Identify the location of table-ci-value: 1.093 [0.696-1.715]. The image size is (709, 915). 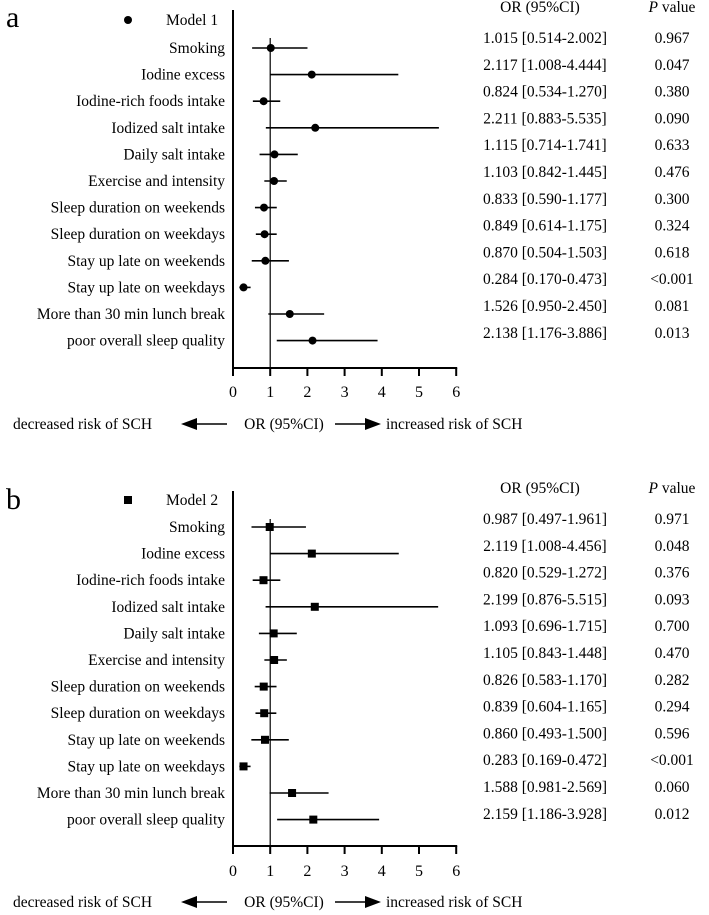
(545, 626).